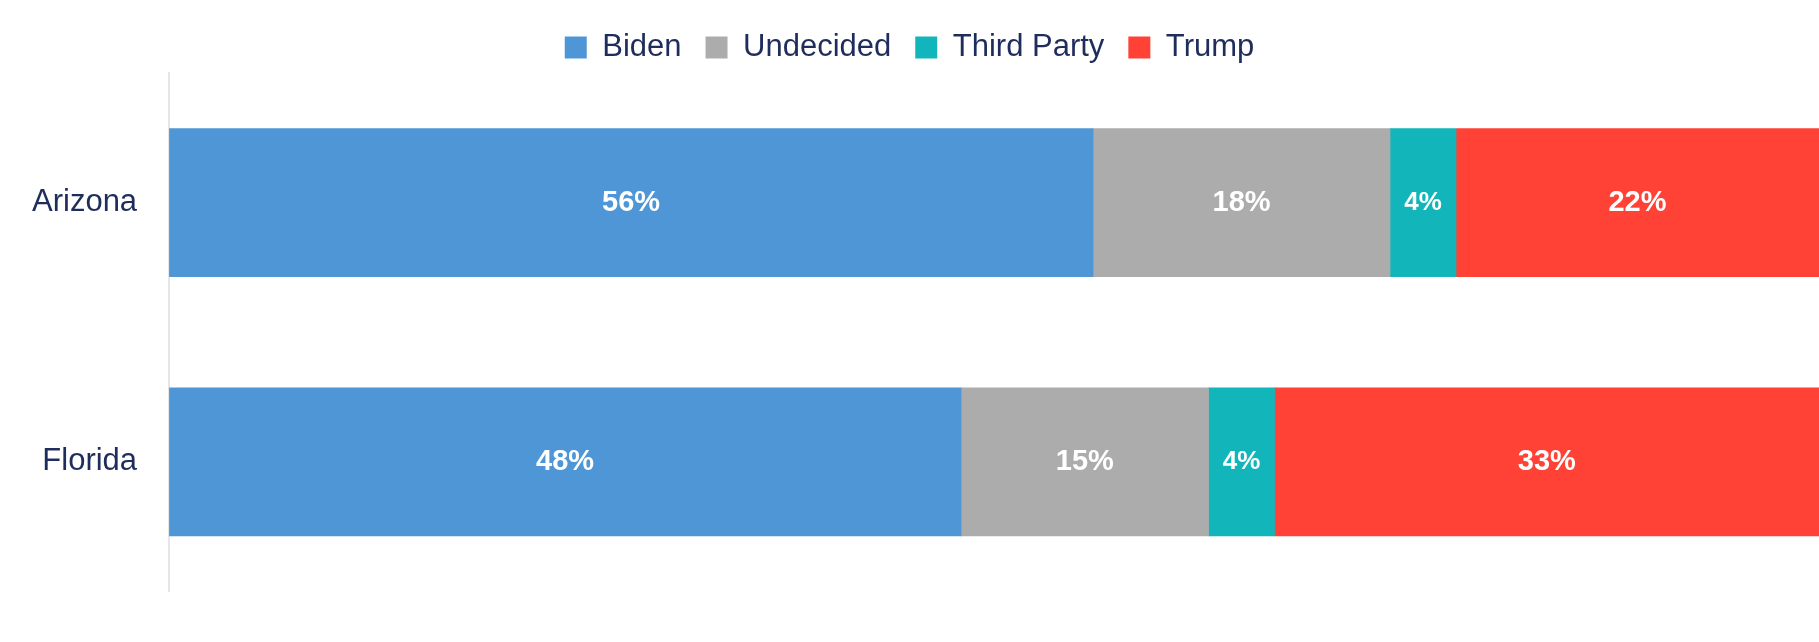 The image size is (1819, 642). I want to click on data-label: 33%, so click(1546, 459).